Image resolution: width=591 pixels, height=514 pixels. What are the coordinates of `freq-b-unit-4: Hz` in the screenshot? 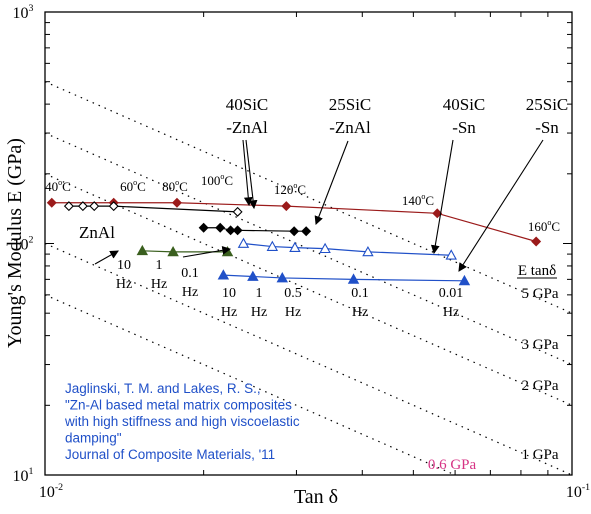 It's located at (451, 312).